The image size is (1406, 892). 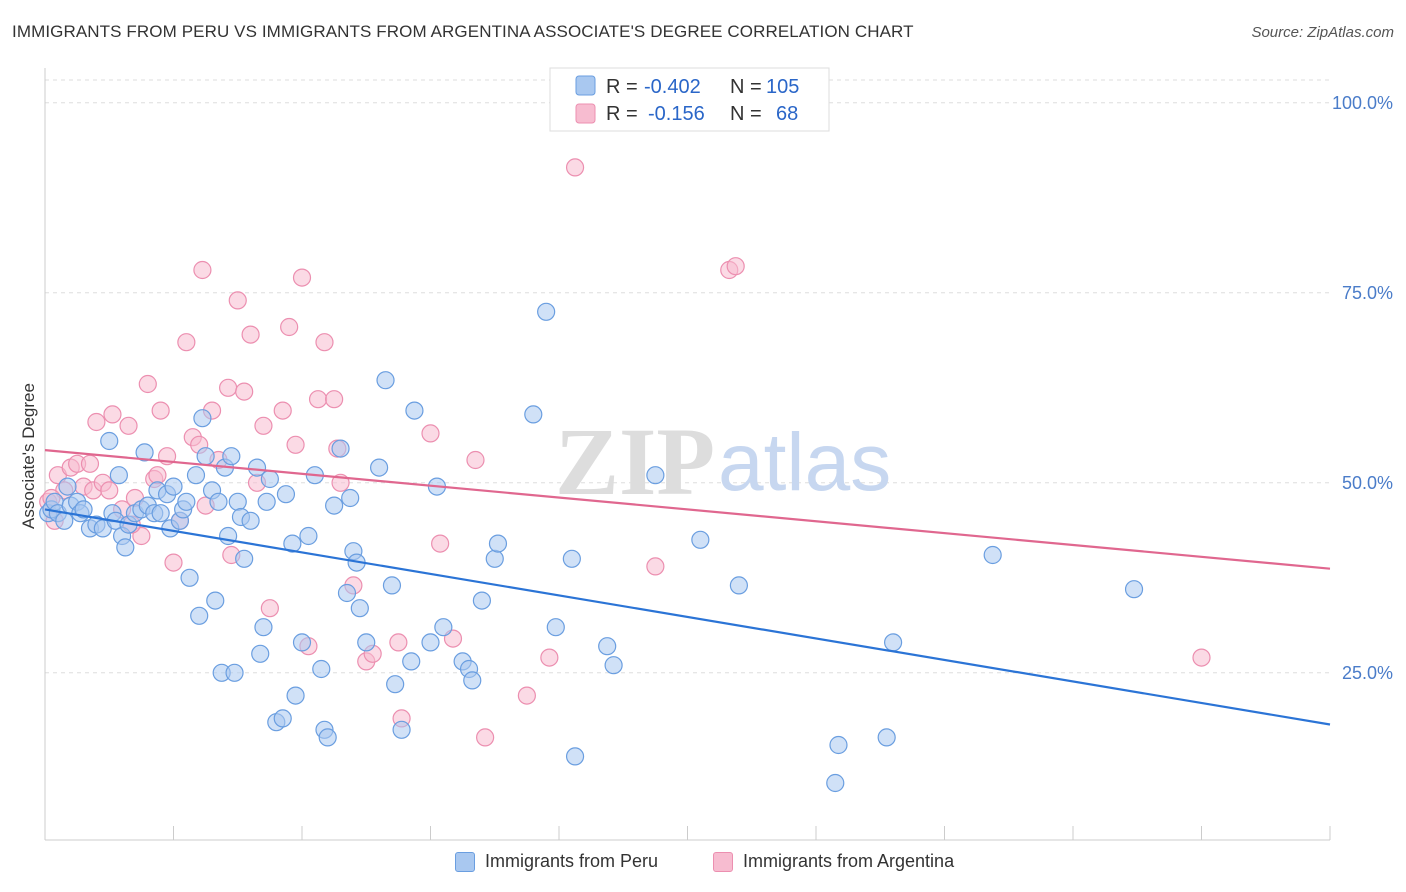 What do you see at coordinates (622, 114) in the screenshot?
I see `legend-r-label-argentina: R =` at bounding box center [622, 114].